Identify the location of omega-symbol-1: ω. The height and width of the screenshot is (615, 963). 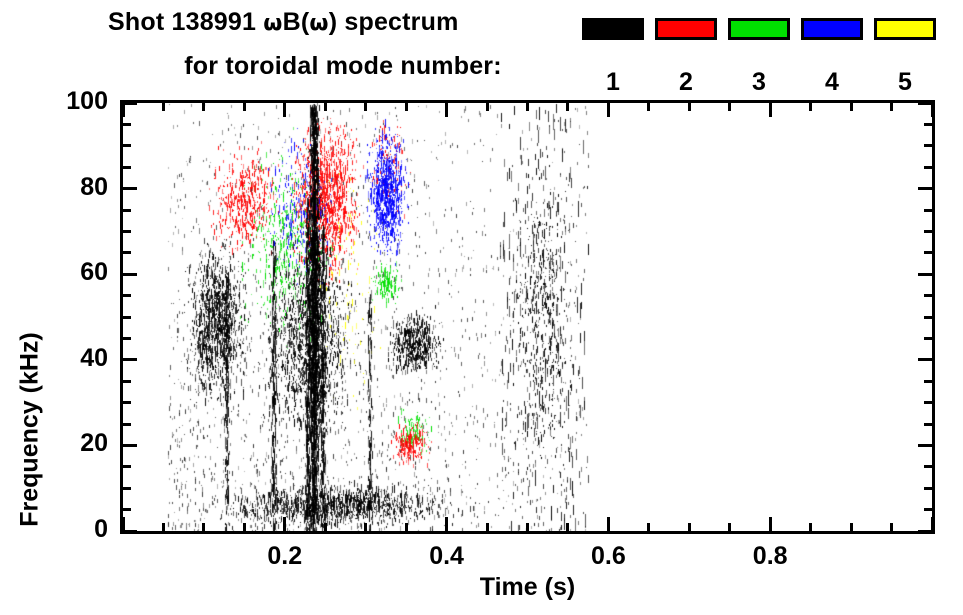
(273, 23).